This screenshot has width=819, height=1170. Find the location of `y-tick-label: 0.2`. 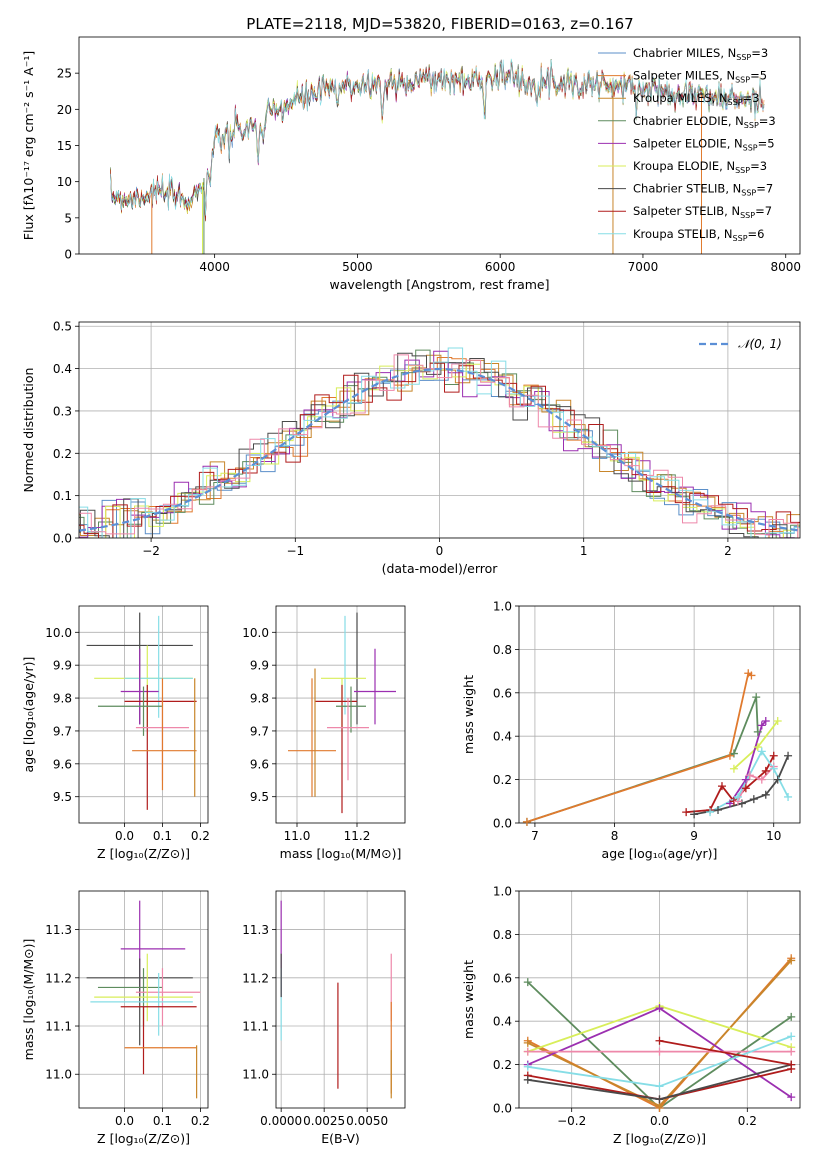

y-tick-label: 0.2 is located at coordinates (502, 1065).